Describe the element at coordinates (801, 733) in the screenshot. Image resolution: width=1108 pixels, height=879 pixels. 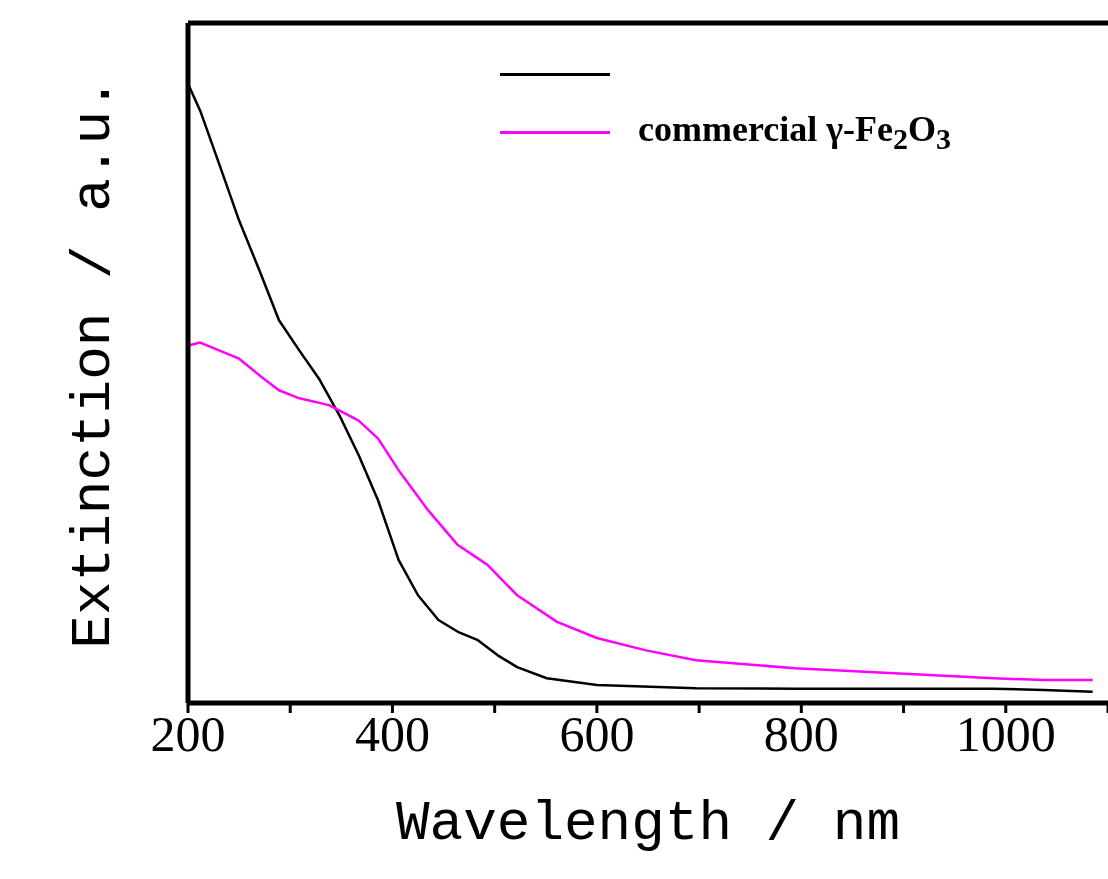
I see `x-tick-label: 800` at that location.